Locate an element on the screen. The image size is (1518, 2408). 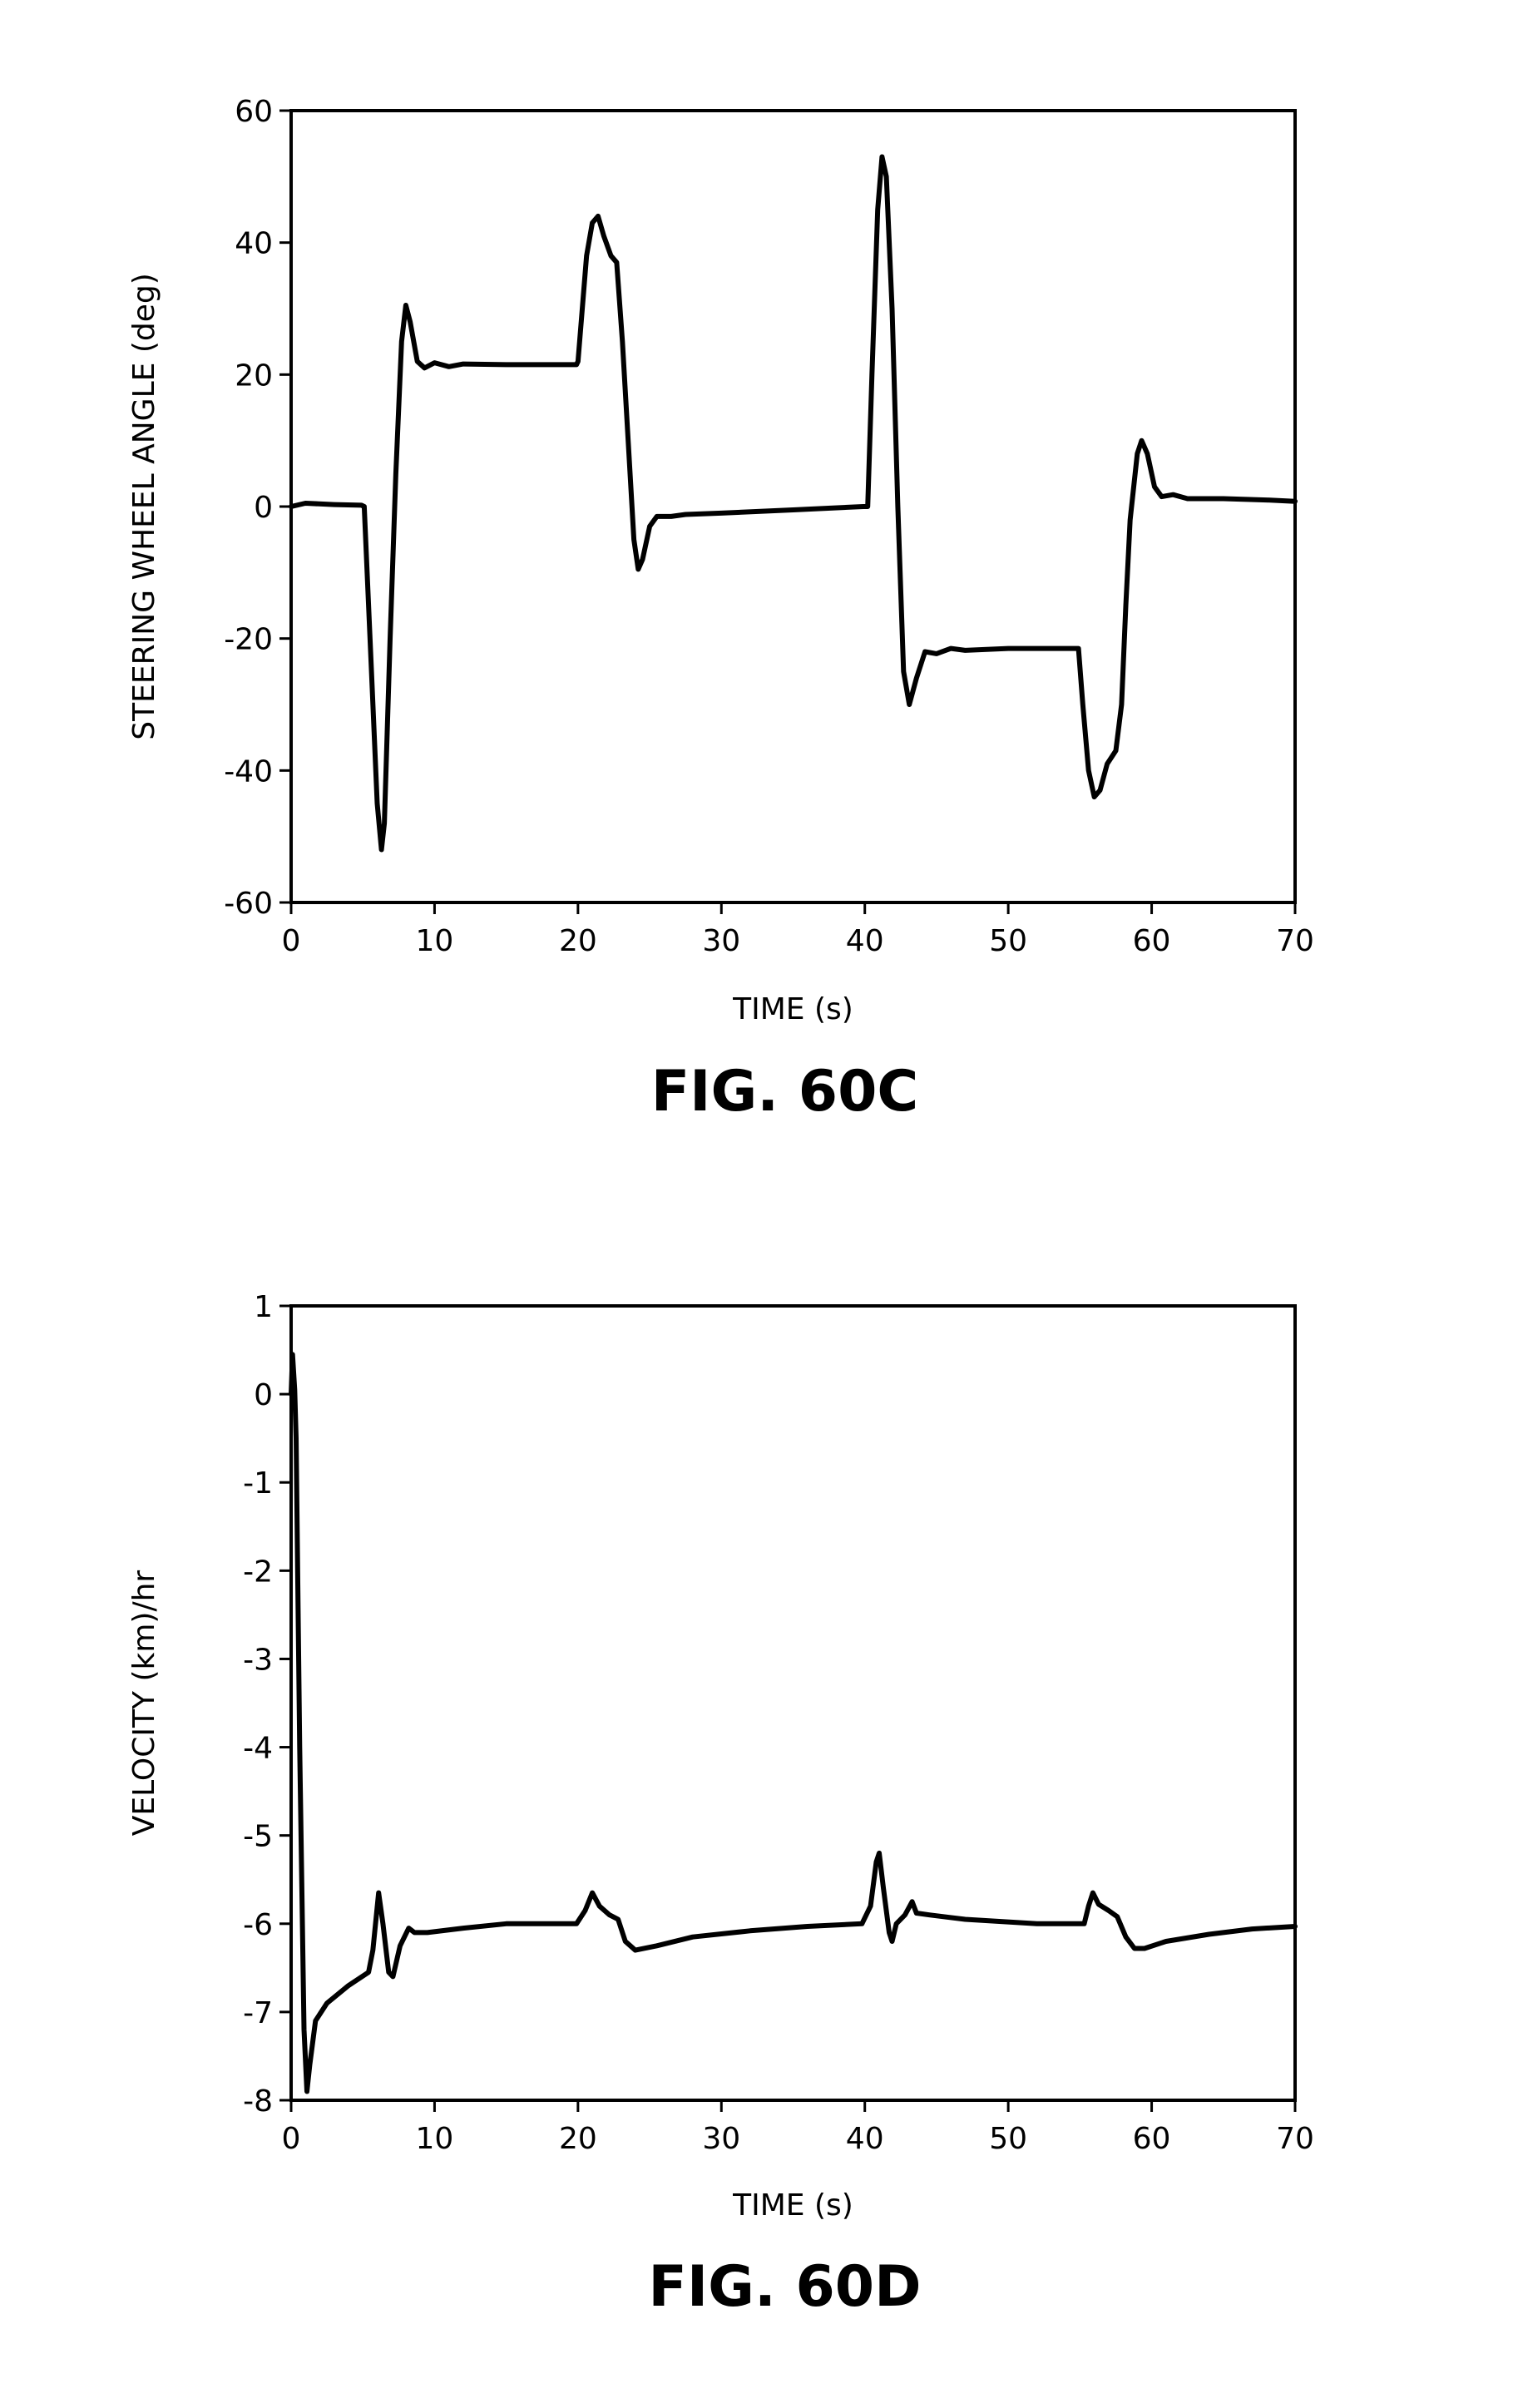
y-tick-label: -2 is located at coordinates (258, 1572).